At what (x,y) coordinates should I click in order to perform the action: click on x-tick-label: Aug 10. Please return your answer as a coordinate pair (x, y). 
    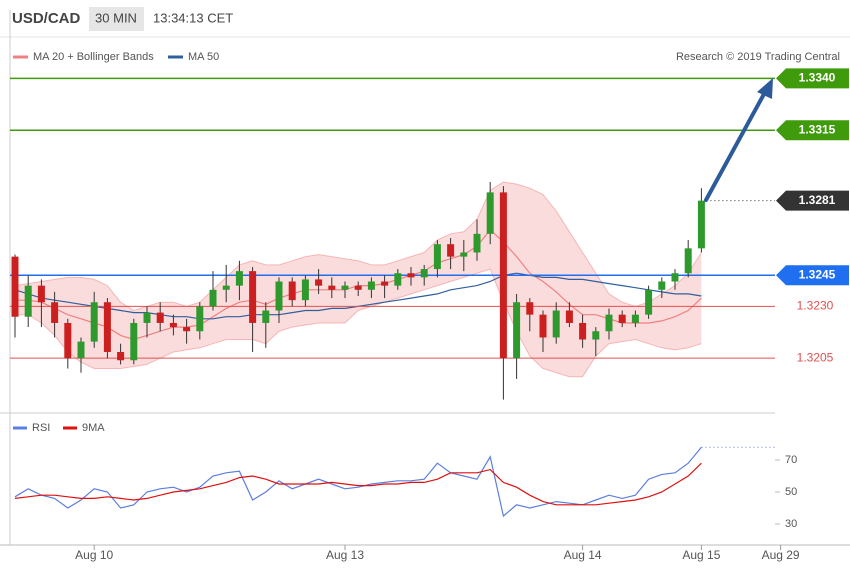
    Looking at the image, I should click on (94, 555).